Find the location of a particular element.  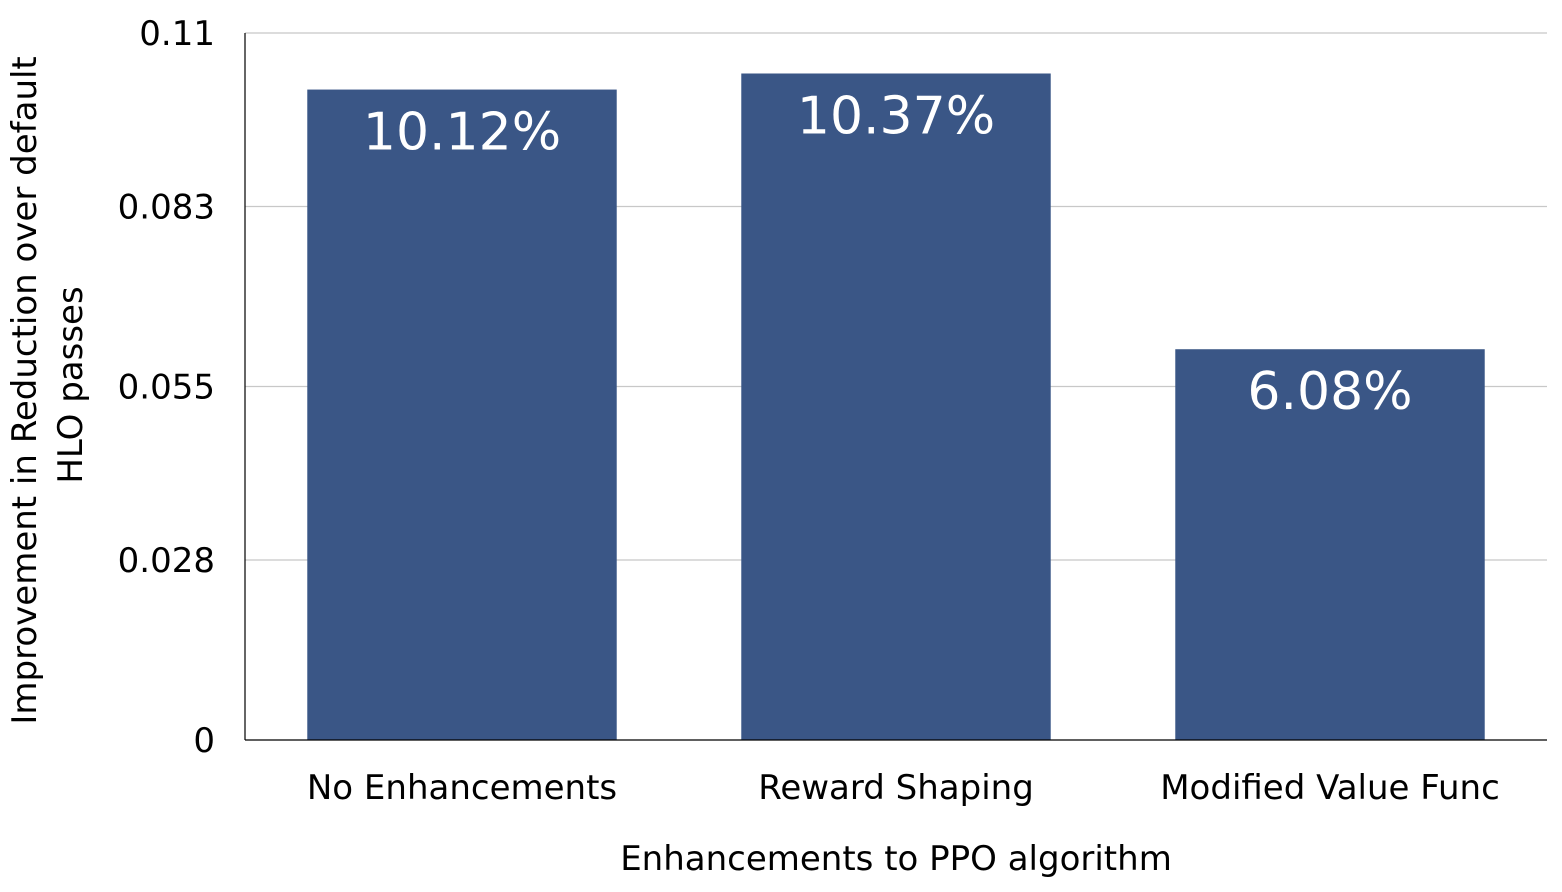

y-tick-label: 0.055 is located at coordinates (166, 388).